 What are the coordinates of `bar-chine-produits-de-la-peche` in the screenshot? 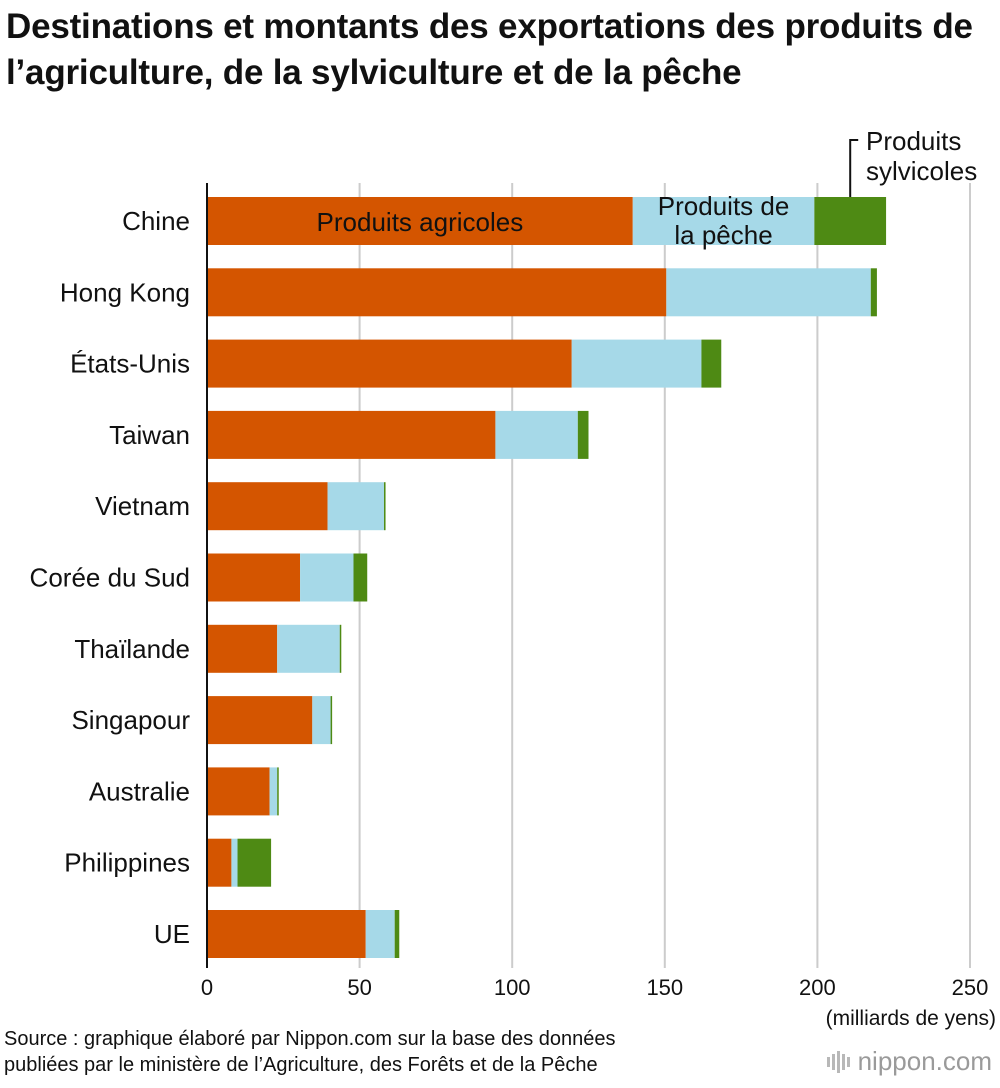 It's located at (723, 221).